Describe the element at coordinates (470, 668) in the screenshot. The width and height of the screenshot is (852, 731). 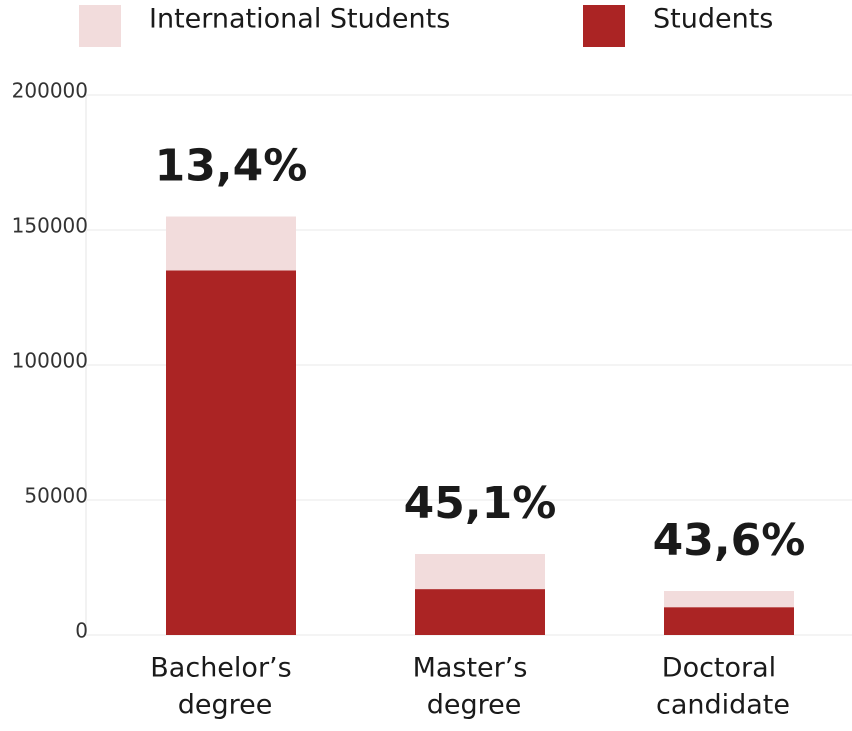
I see `x-tick-label: Master’s` at that location.